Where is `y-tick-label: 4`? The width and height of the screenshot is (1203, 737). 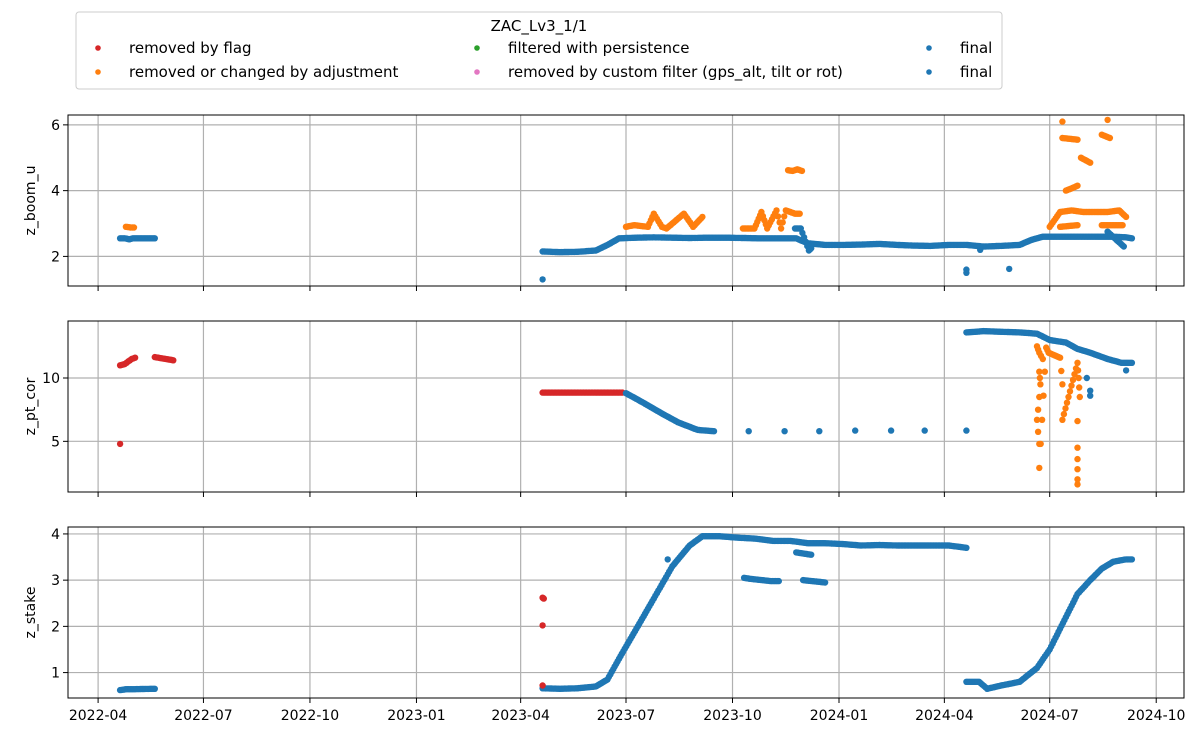
y-tick-label: 4 is located at coordinates (55, 192).